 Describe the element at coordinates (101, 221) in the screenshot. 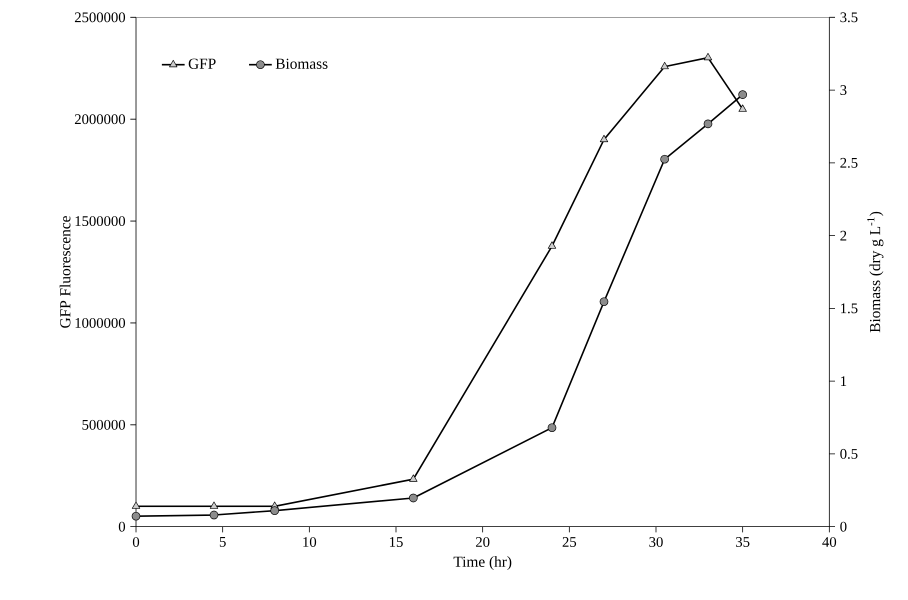

I see `y-tick-label: 1500000` at that location.